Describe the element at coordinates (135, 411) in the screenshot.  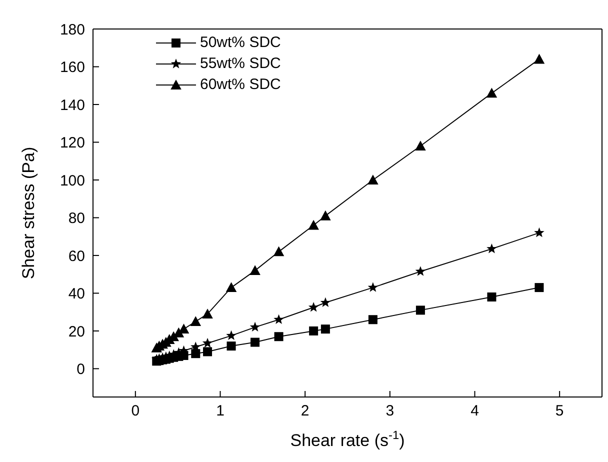
I see `x-tick-label: 0` at that location.